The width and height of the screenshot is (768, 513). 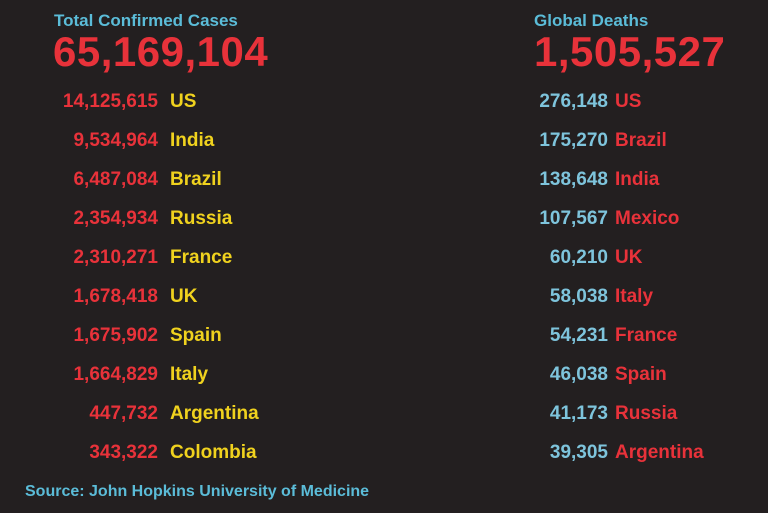 What do you see at coordinates (641, 140) in the screenshot?
I see `deaths-country: Brazil` at bounding box center [641, 140].